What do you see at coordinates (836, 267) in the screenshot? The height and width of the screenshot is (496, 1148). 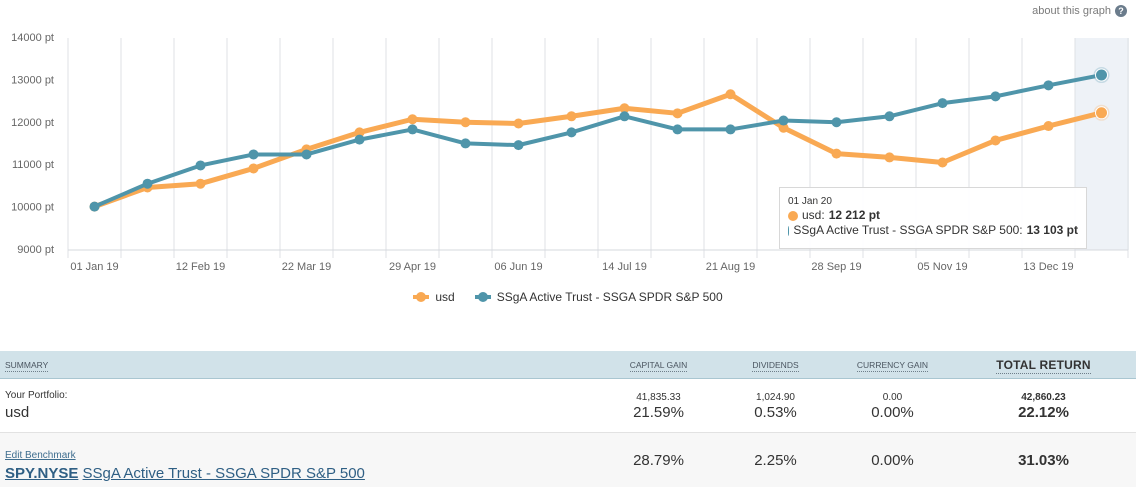 I see `x-tick-label: 28 Sep 19` at bounding box center [836, 267].